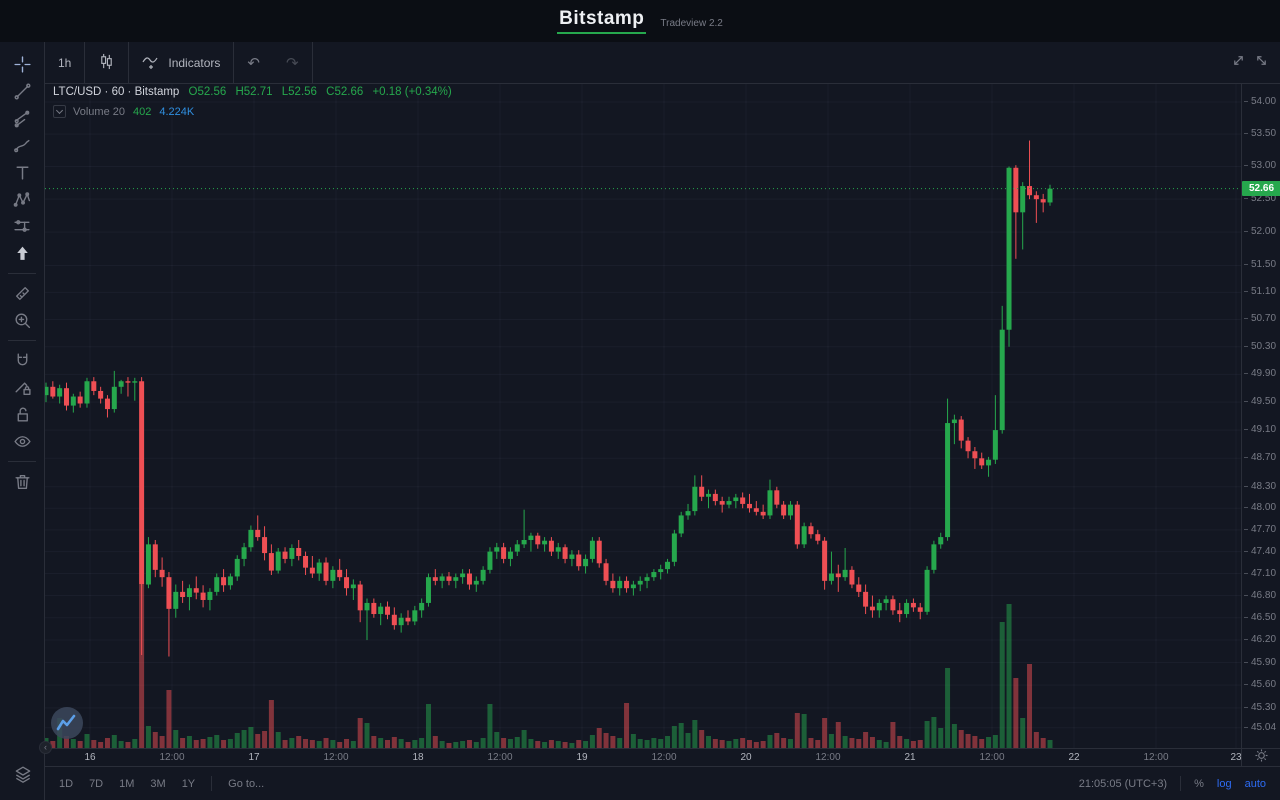  Describe the element at coordinates (1260, 551) in the screenshot. I see `price-tick-label: 47.40` at that location.